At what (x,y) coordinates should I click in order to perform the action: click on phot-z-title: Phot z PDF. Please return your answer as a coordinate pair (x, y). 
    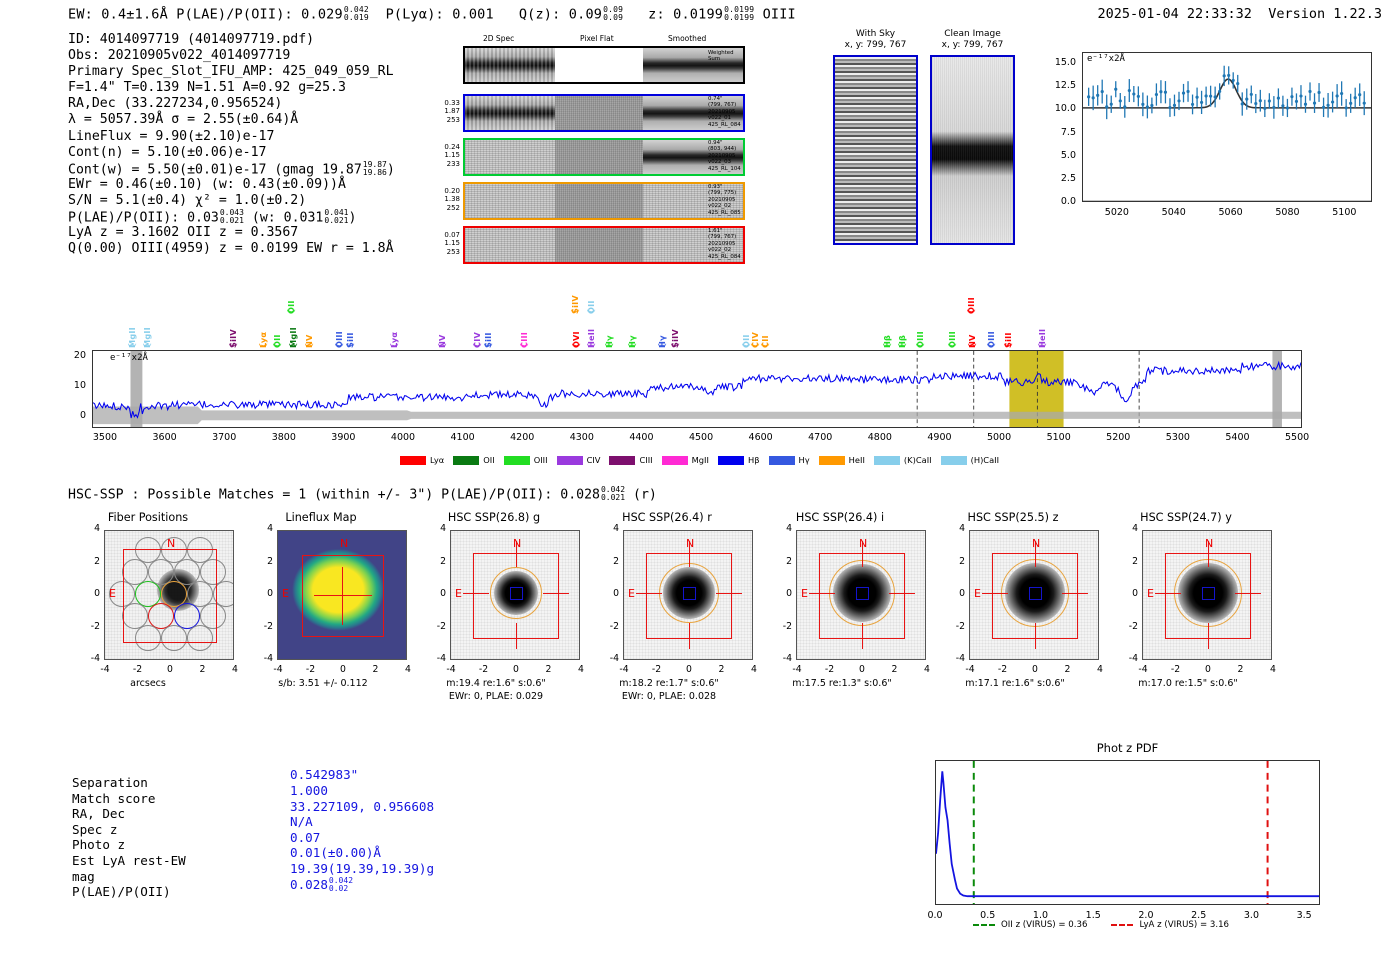
    Looking at the image, I should click on (1127, 748).